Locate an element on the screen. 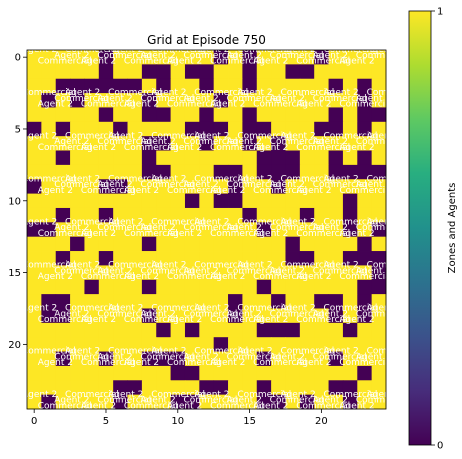 This screenshot has height=459, width=462. y-tick-label: 15 is located at coordinates (14, 273).